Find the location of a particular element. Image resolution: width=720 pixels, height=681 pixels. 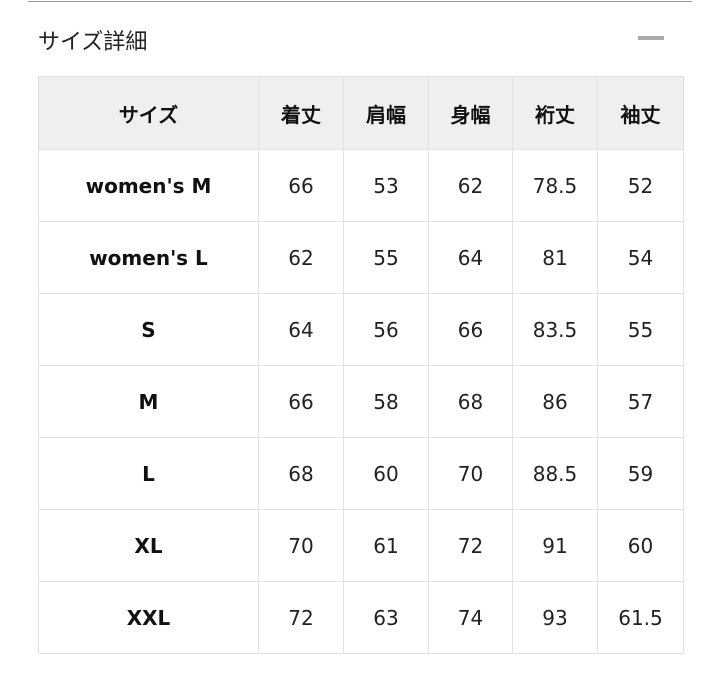

measurement-cell: 63 is located at coordinates (386, 617).